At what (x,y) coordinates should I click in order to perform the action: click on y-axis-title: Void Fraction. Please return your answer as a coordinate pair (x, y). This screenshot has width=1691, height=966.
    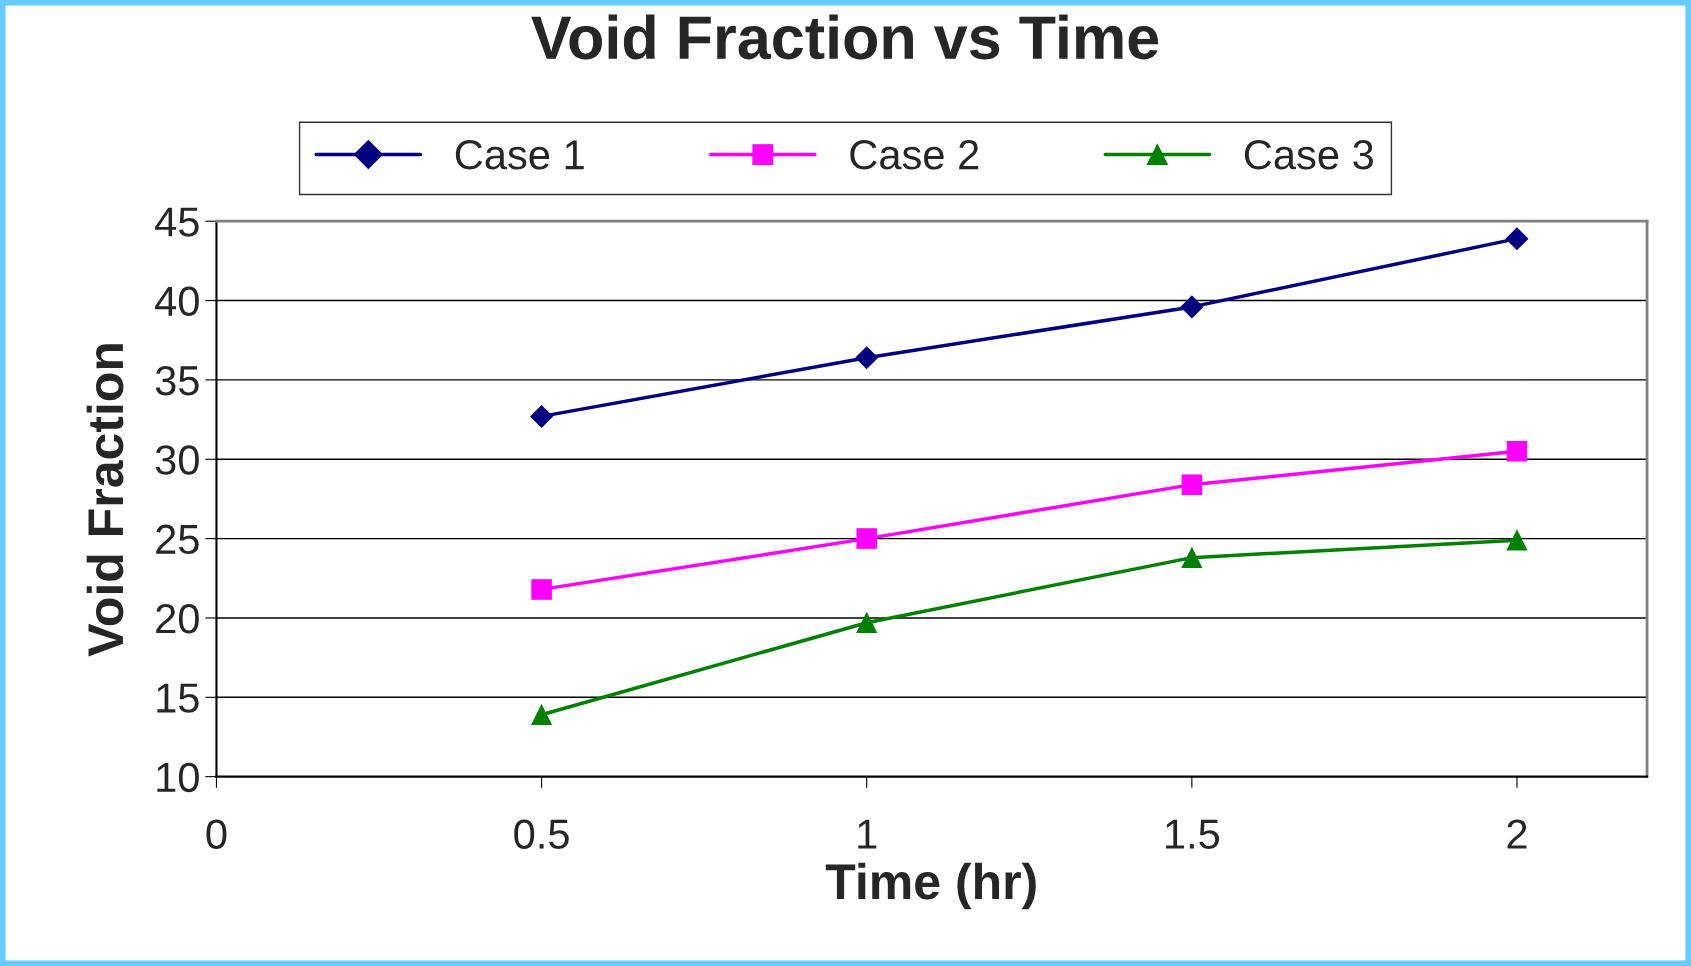
    Looking at the image, I should click on (105, 500).